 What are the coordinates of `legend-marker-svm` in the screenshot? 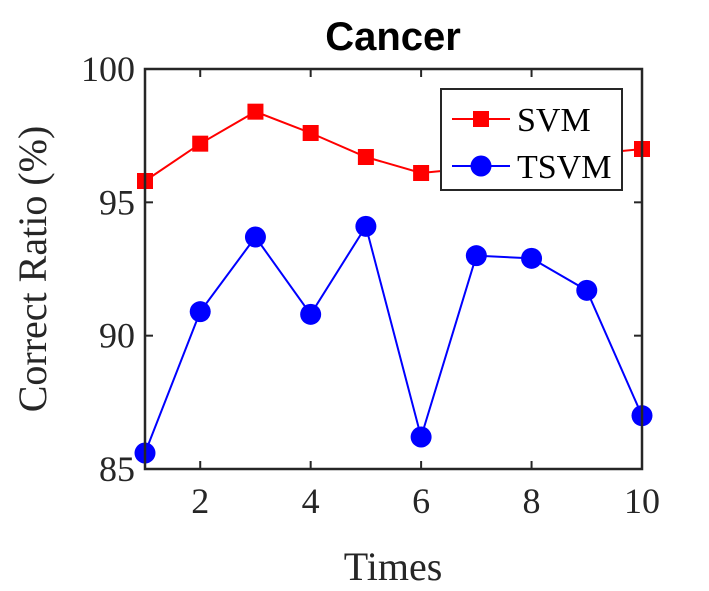 It's located at (481, 119).